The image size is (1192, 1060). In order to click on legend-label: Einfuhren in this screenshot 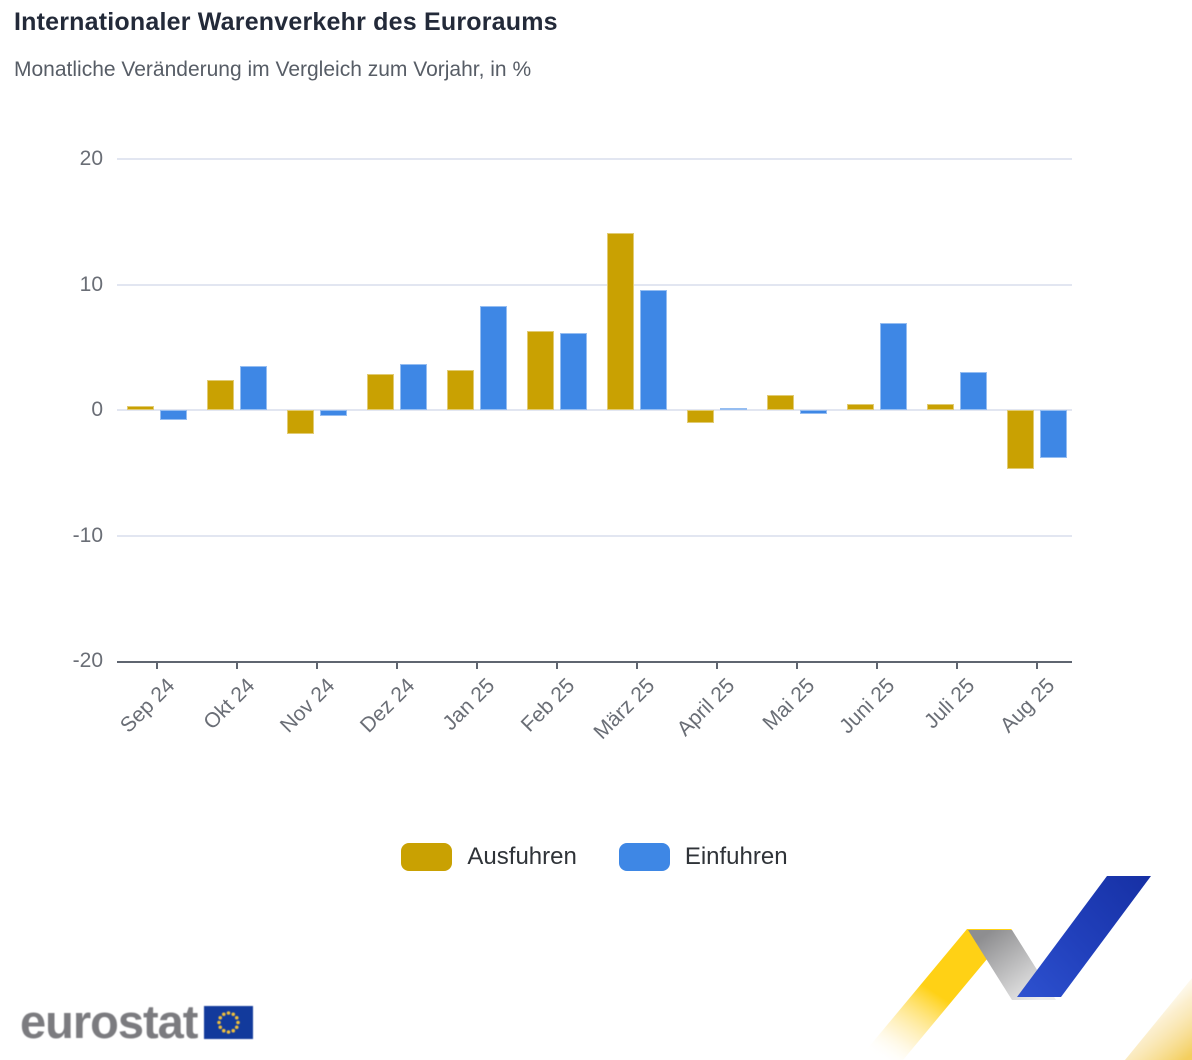, I will do `click(736, 856)`.